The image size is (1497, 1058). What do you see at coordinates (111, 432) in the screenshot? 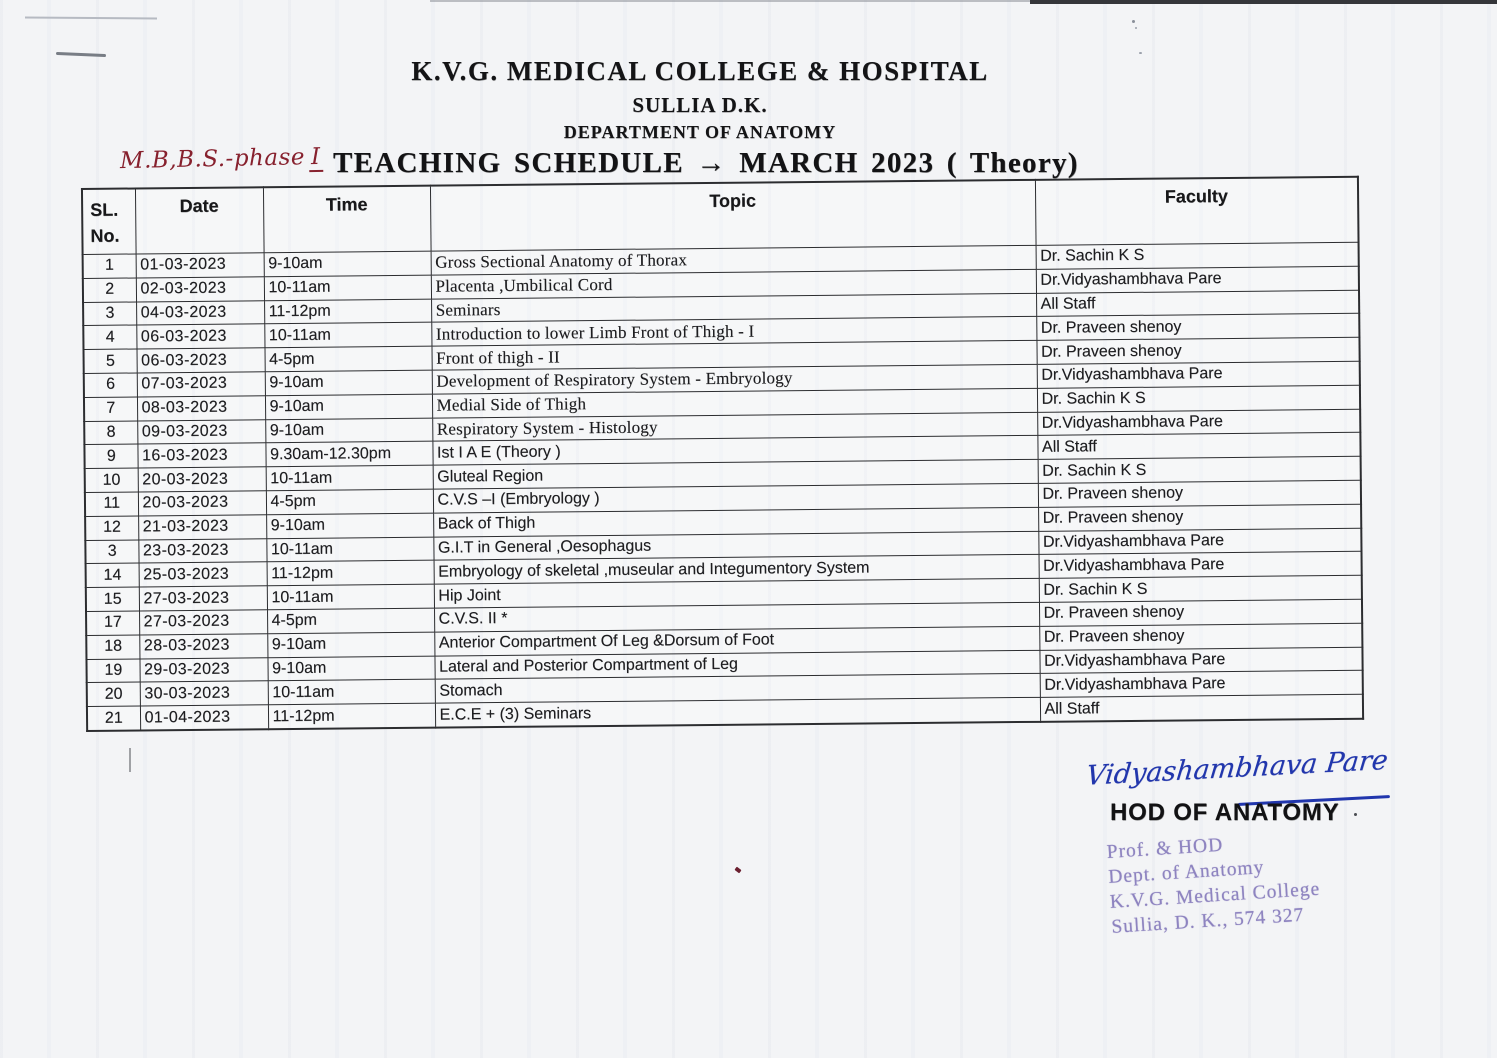
I see `serial-number-cell: 8` at bounding box center [111, 432].